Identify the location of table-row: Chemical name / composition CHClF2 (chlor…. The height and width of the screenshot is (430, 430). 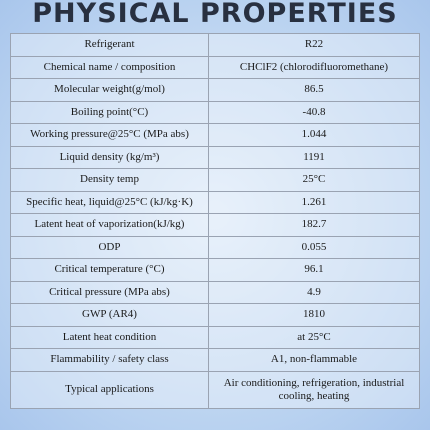
(215, 67).